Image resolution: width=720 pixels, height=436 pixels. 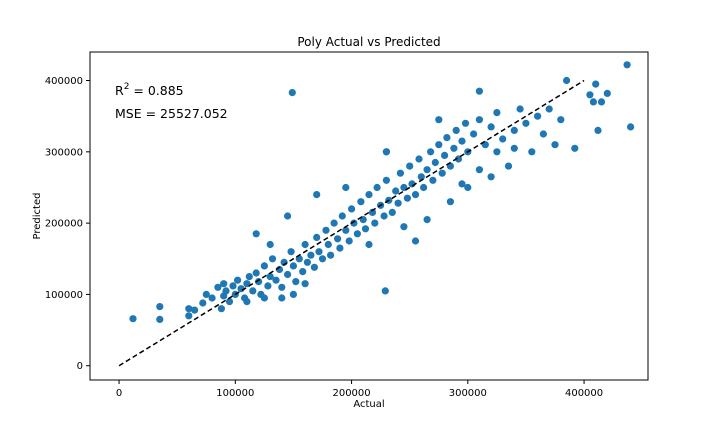 I want to click on y-axis-label: Predicted, so click(x=37, y=216).